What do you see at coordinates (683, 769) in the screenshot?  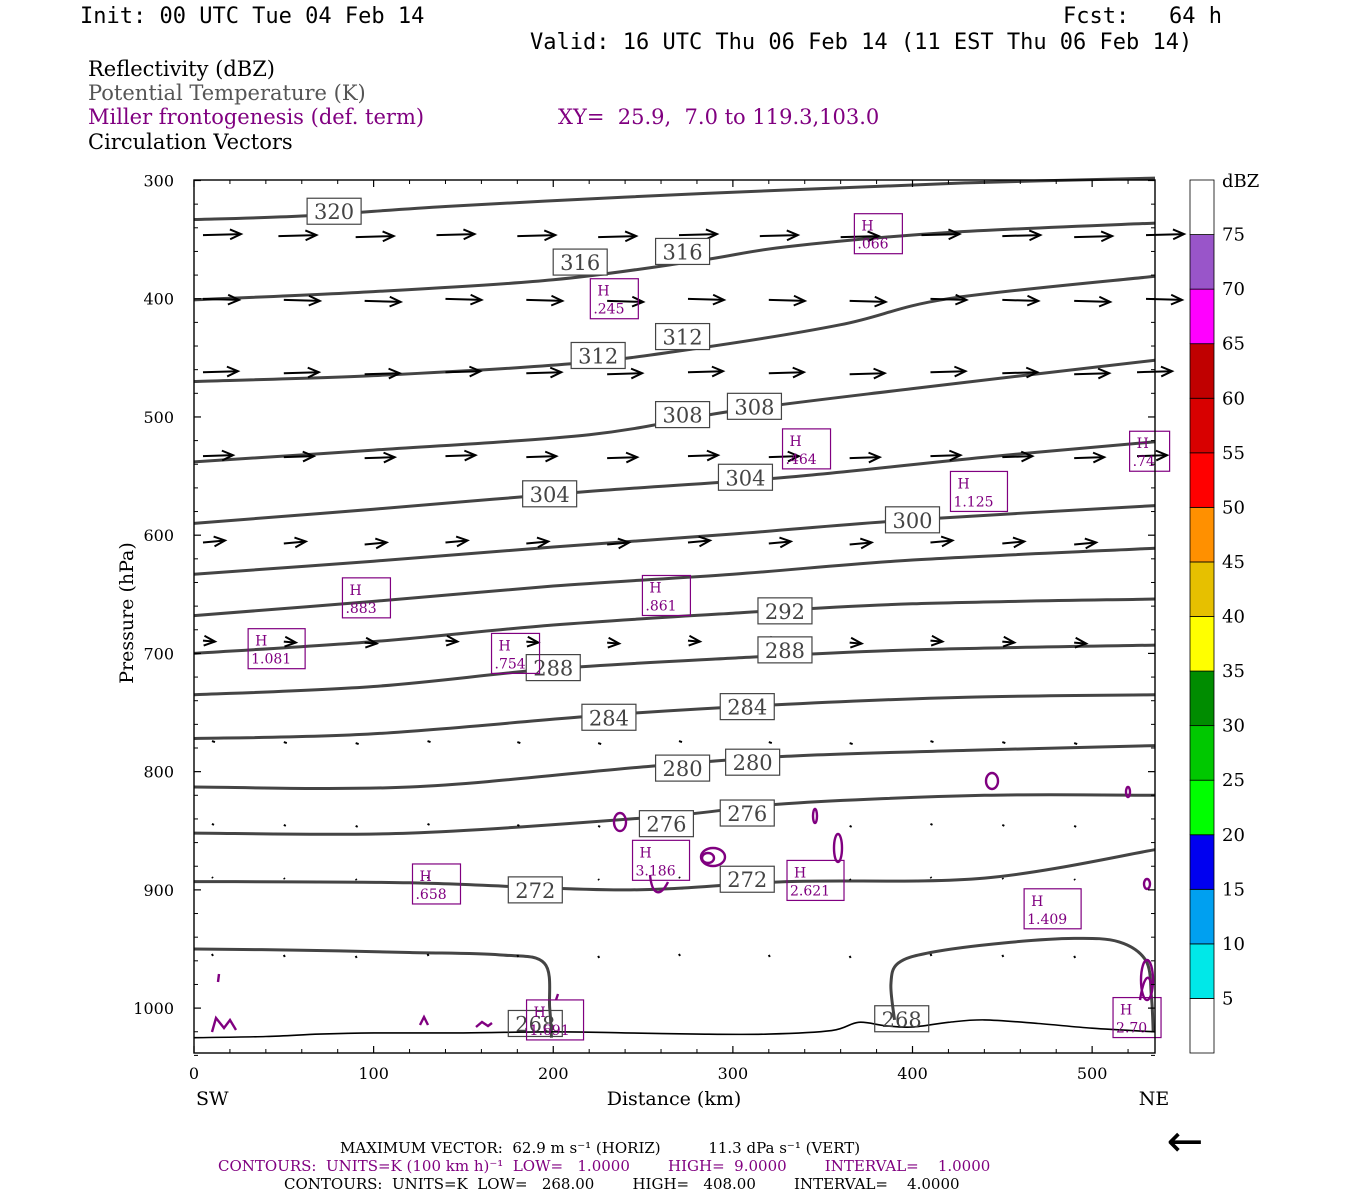 I see `svg-text: 280` at bounding box center [683, 769].